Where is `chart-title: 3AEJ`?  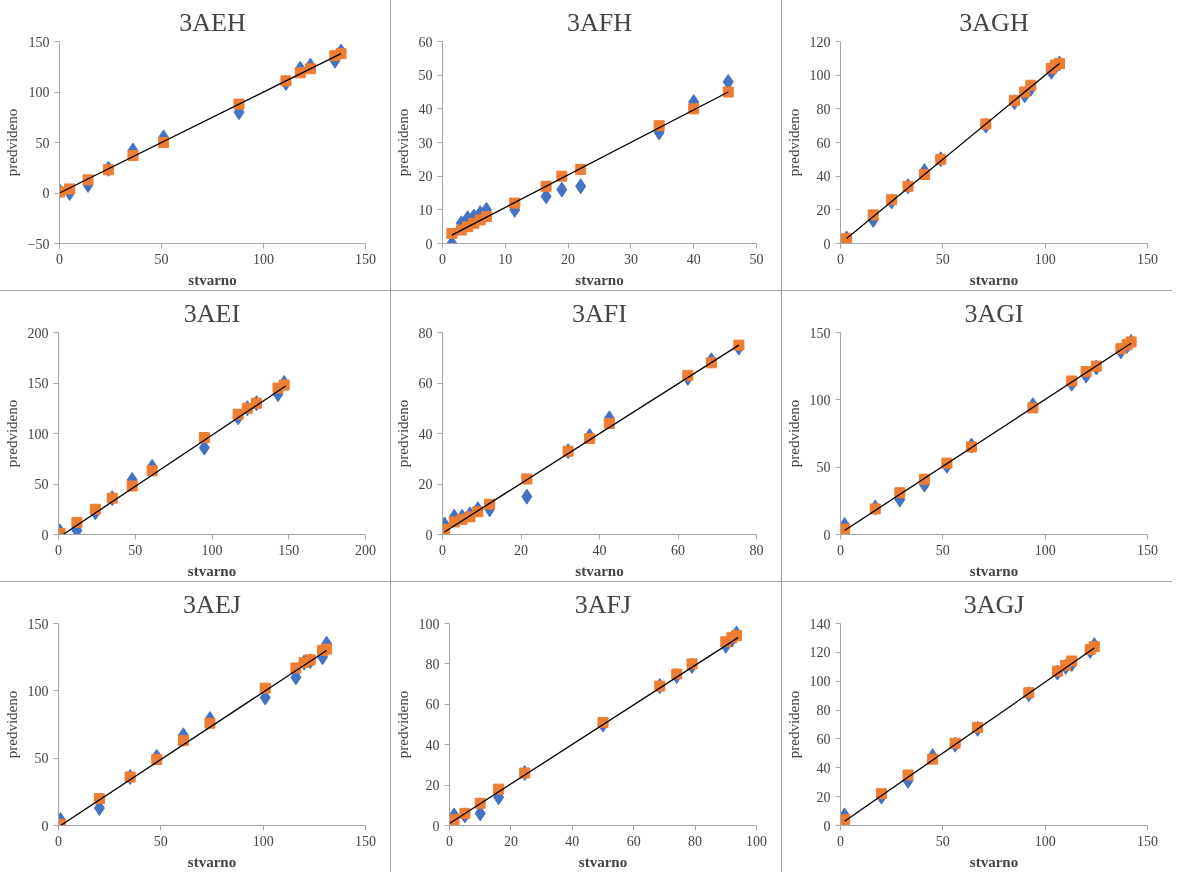 chart-title: 3AEJ is located at coordinates (212, 604).